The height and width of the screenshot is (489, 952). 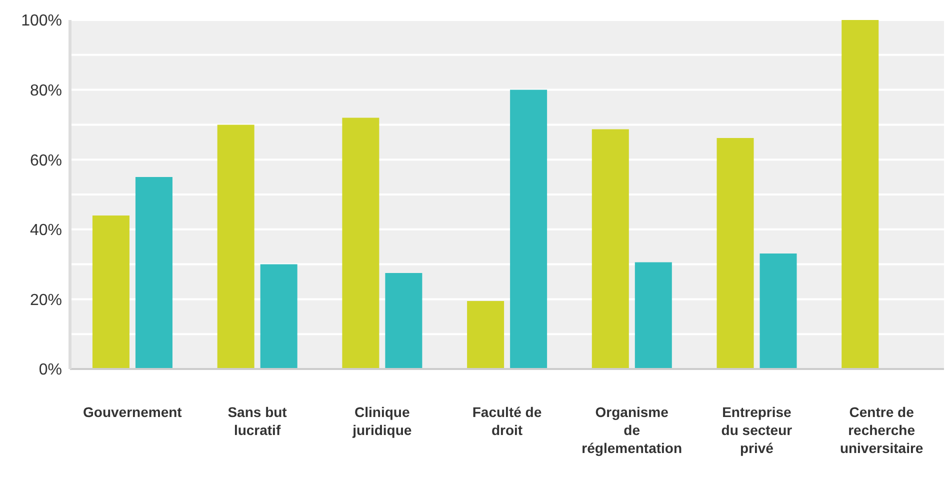 What do you see at coordinates (46, 91) in the screenshot?
I see `y-tick-label: 80%` at bounding box center [46, 91].